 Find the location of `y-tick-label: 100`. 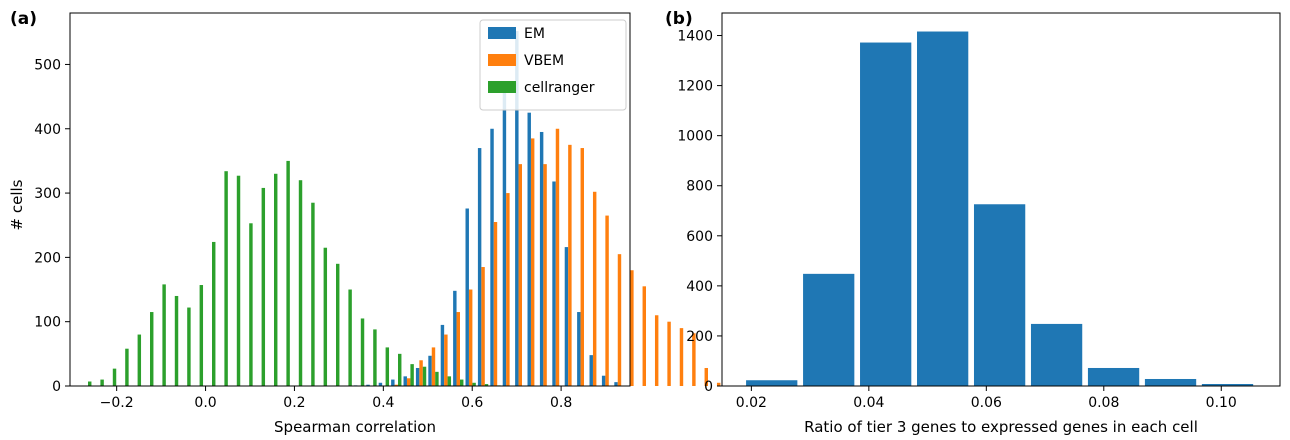

y-tick-label: 100 is located at coordinates (47, 323).